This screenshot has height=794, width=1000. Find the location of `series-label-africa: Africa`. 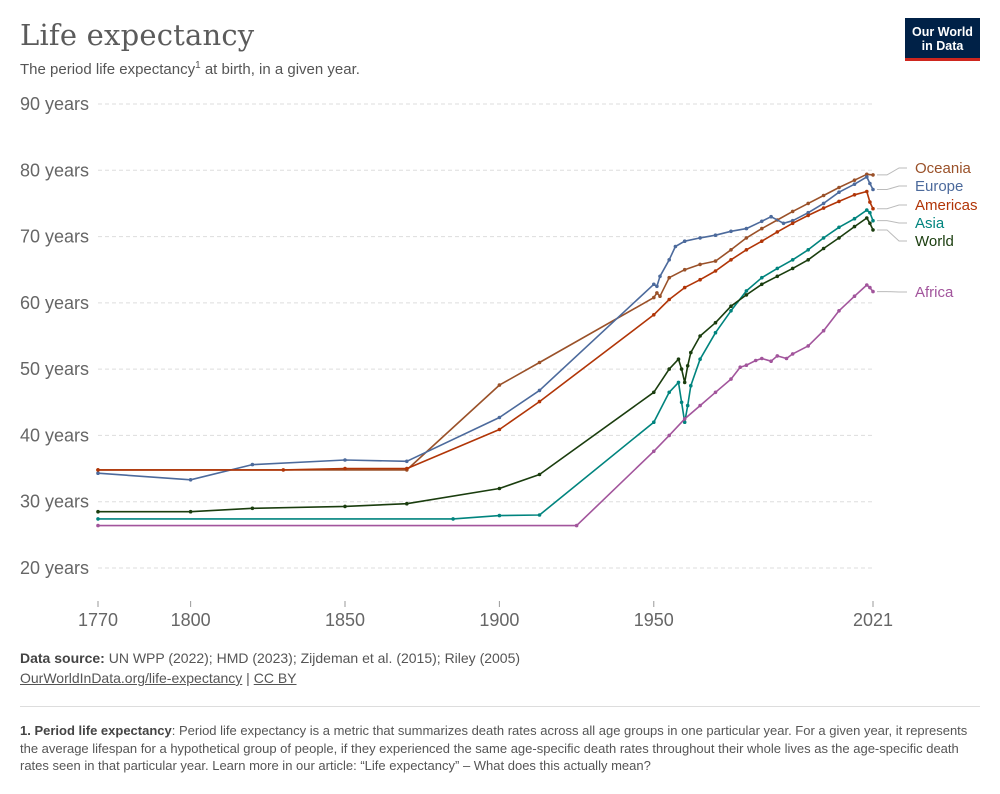

series-label-africa: Africa is located at coordinates (934, 292).